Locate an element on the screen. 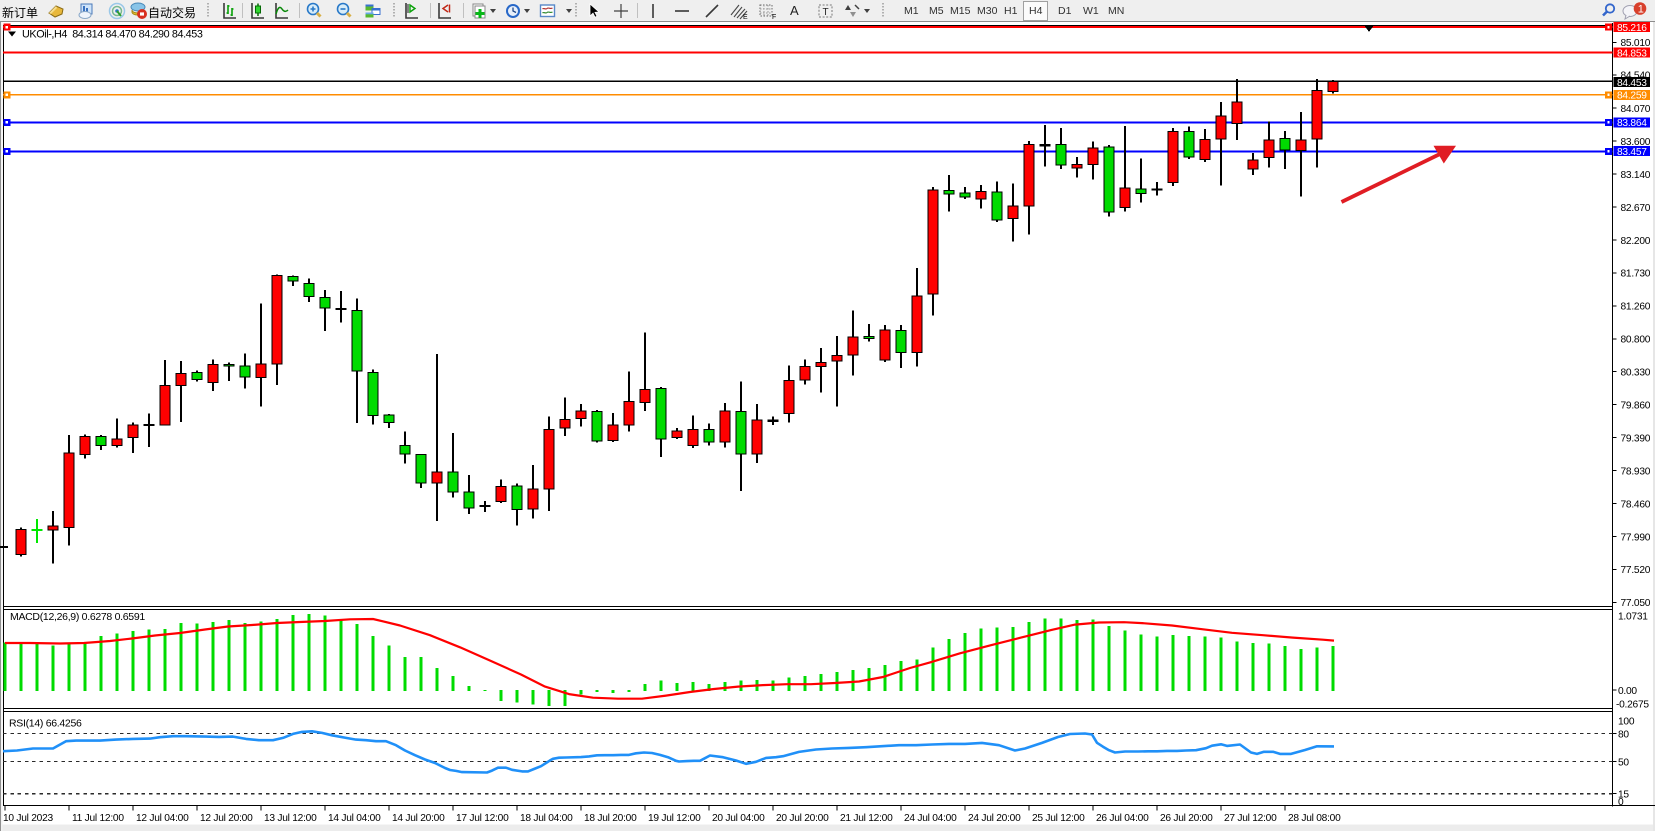 Image resolution: width=1655 pixels, height=831 pixels. svg-text: 26 Jul 20:00 is located at coordinates (1186, 818).